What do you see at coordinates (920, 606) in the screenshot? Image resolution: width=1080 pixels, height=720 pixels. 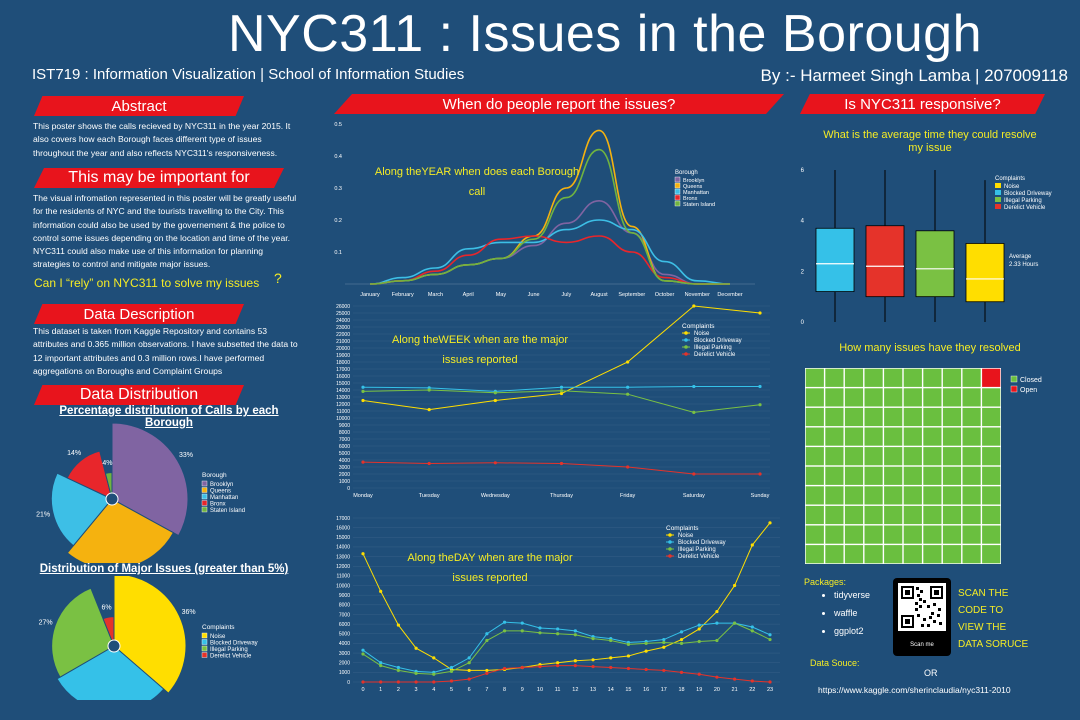 I see `qr-module` at bounding box center [920, 606].